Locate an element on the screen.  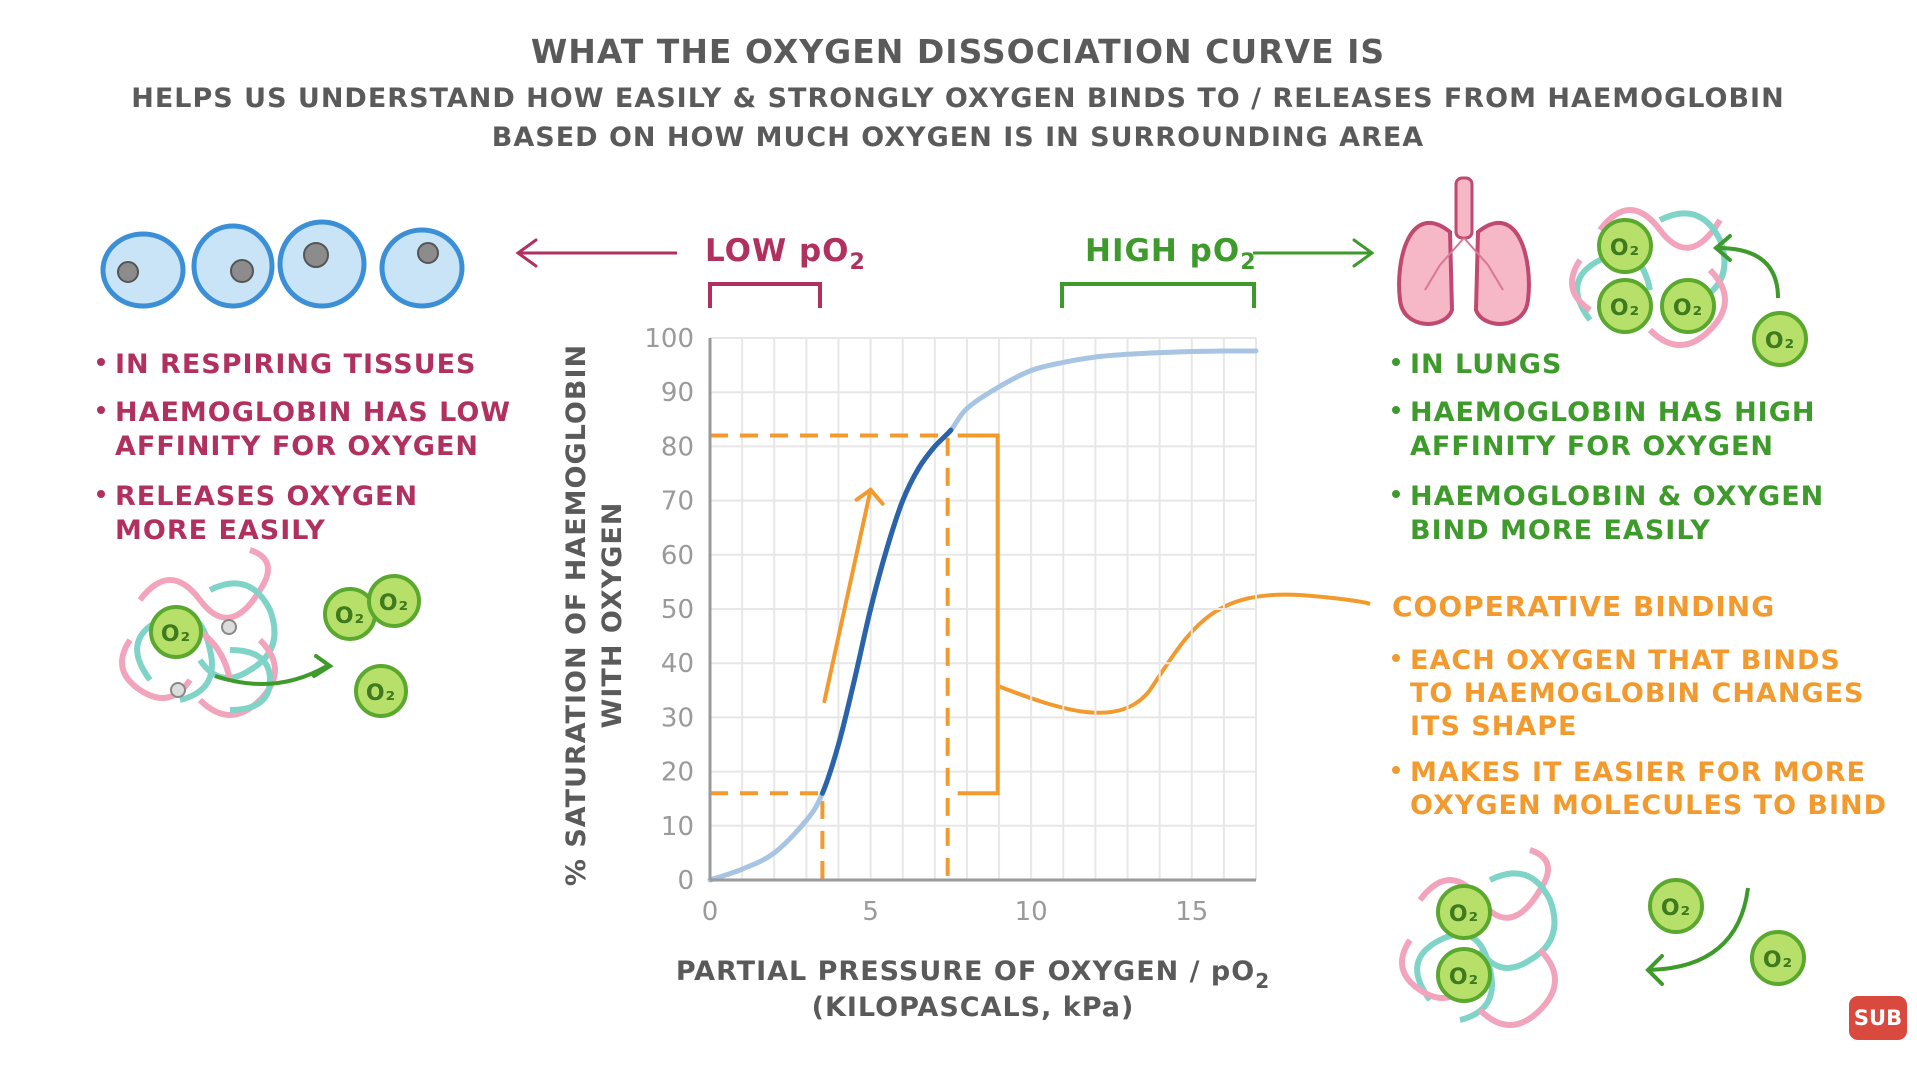
haemoglobin-full-illustration: O₂ O₂ O₂ O₂ is located at coordinates (1602, 937).